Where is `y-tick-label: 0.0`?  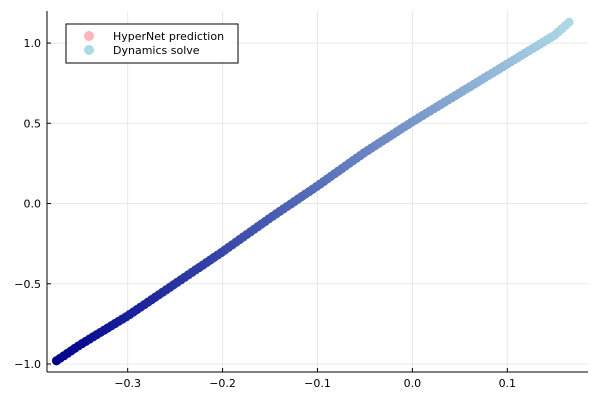 y-tick-label: 0.0 is located at coordinates (33, 204).